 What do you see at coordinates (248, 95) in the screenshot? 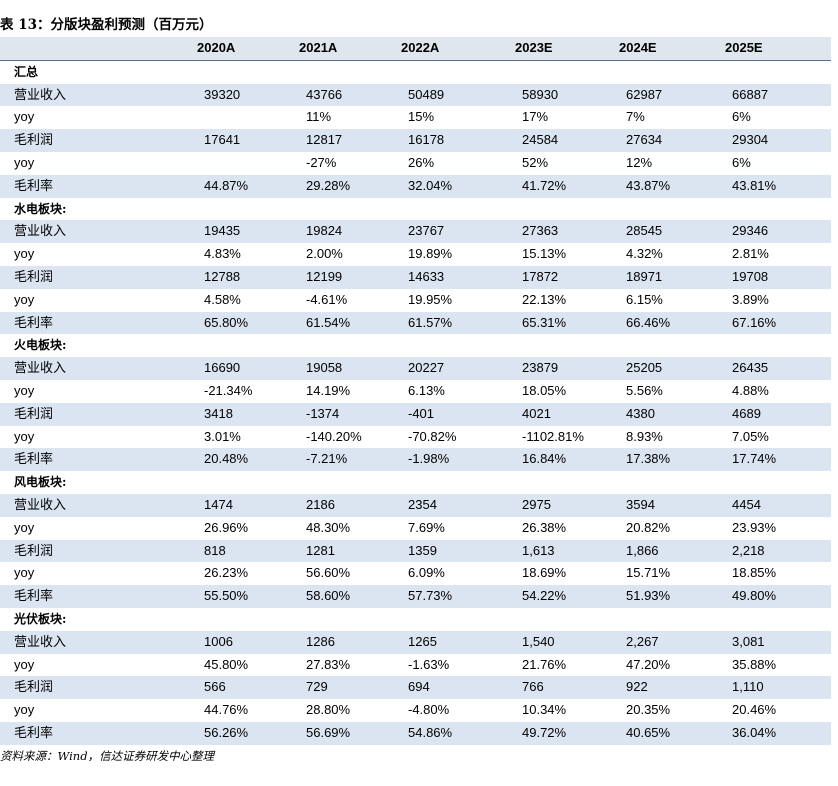
I see `table-cell: 39320` at bounding box center [248, 95].